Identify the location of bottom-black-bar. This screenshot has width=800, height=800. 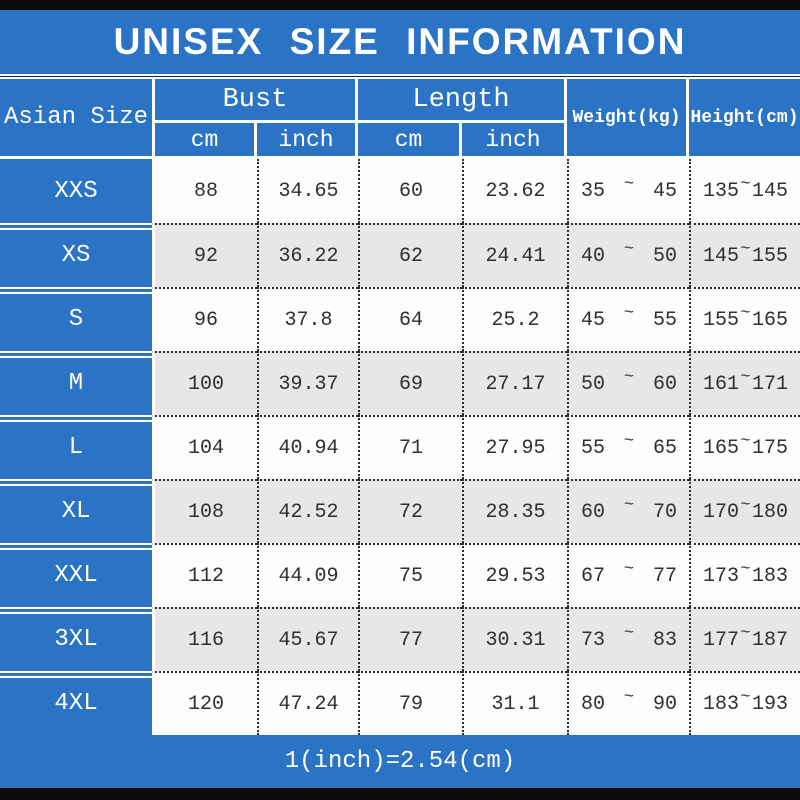
(400, 794).